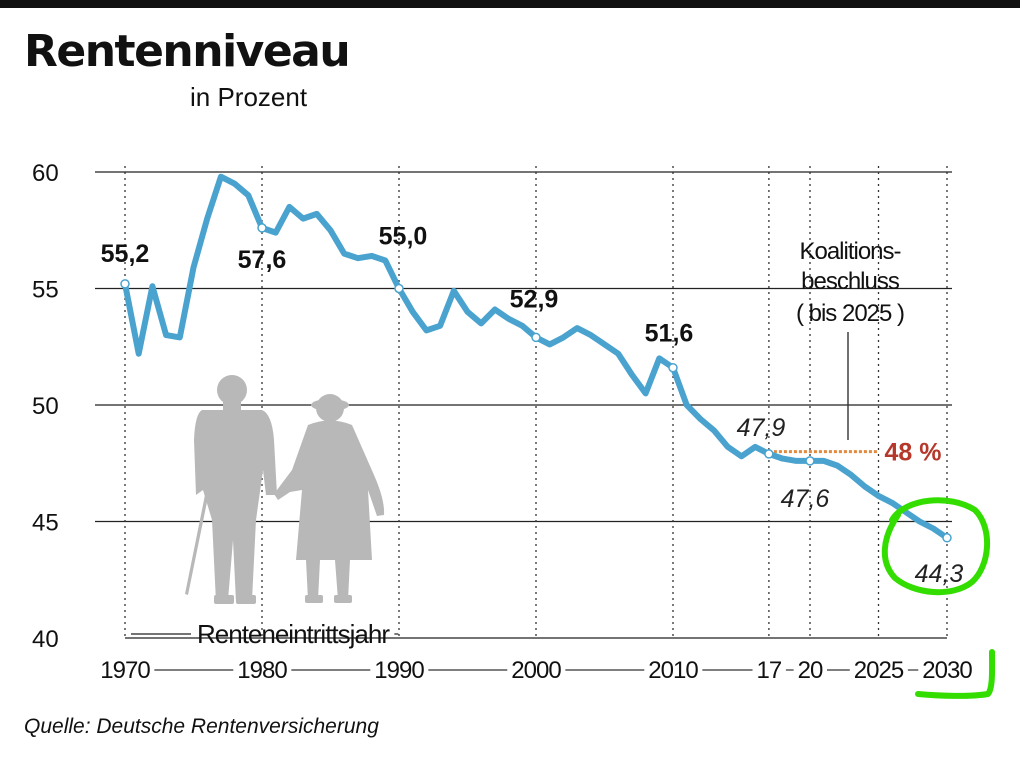  What do you see at coordinates (810, 461) in the screenshot?
I see `data-point-2020` at bounding box center [810, 461].